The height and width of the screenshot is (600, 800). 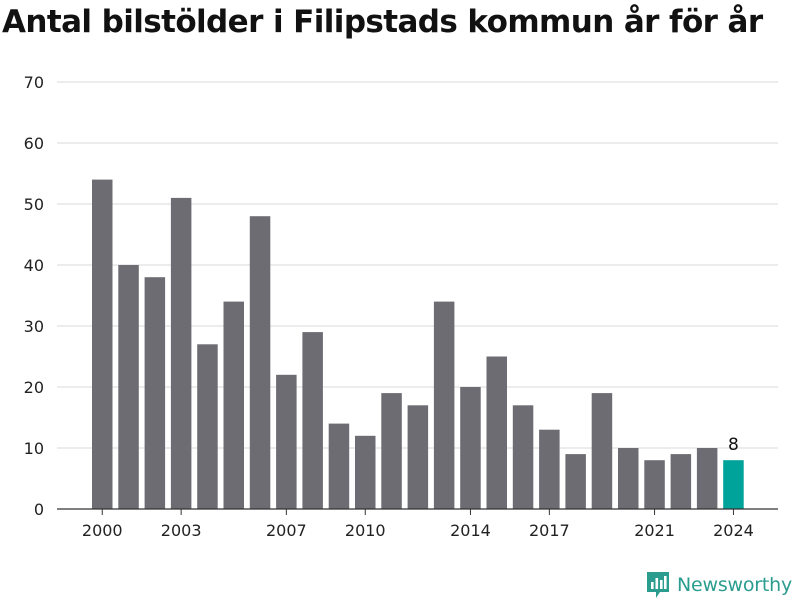 What do you see at coordinates (681, 481) in the screenshot?
I see `bar-2022` at bounding box center [681, 481].